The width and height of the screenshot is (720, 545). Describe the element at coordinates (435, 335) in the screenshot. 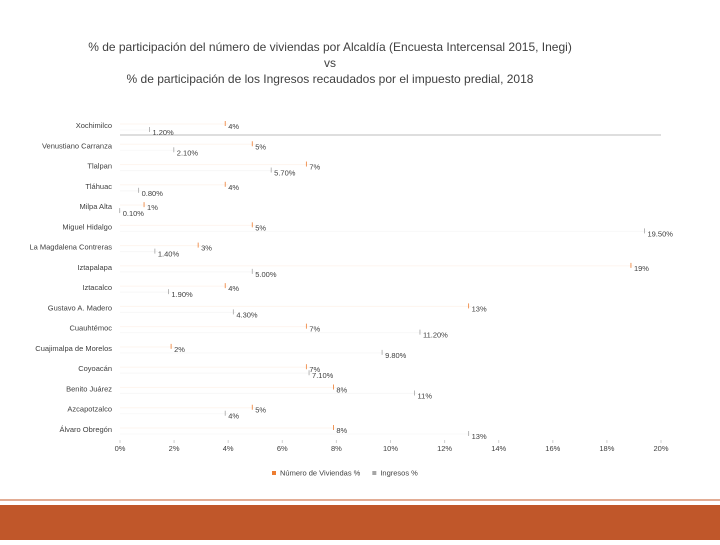

I see `value-label: 11.20%` at that location.